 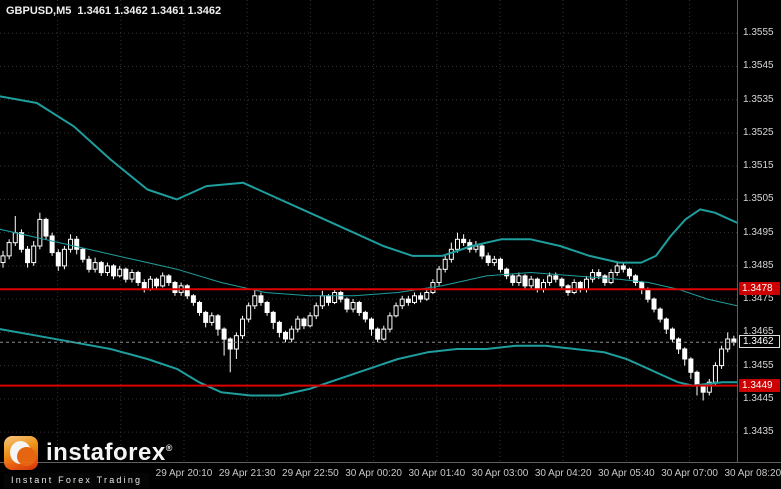 What do you see at coordinates (247, 473) in the screenshot?
I see `time-tick-label: 29 Apr 21:30` at bounding box center [247, 473].